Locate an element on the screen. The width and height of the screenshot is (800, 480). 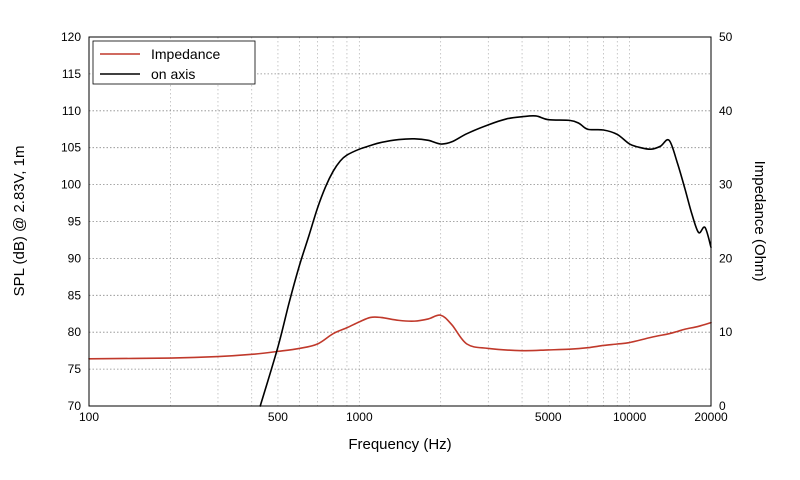
x-tick-labels: 100 500 1000 5000 10000 20000 is located at coordinates (403, 417).